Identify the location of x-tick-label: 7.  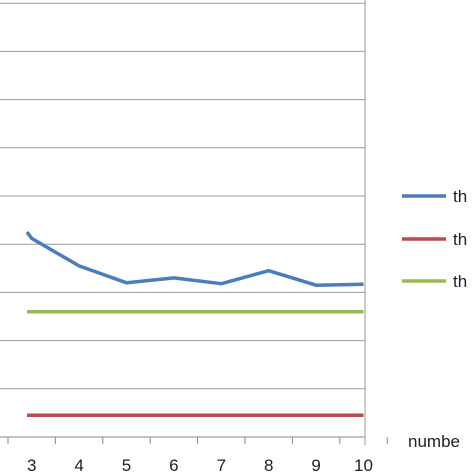
(221, 465).